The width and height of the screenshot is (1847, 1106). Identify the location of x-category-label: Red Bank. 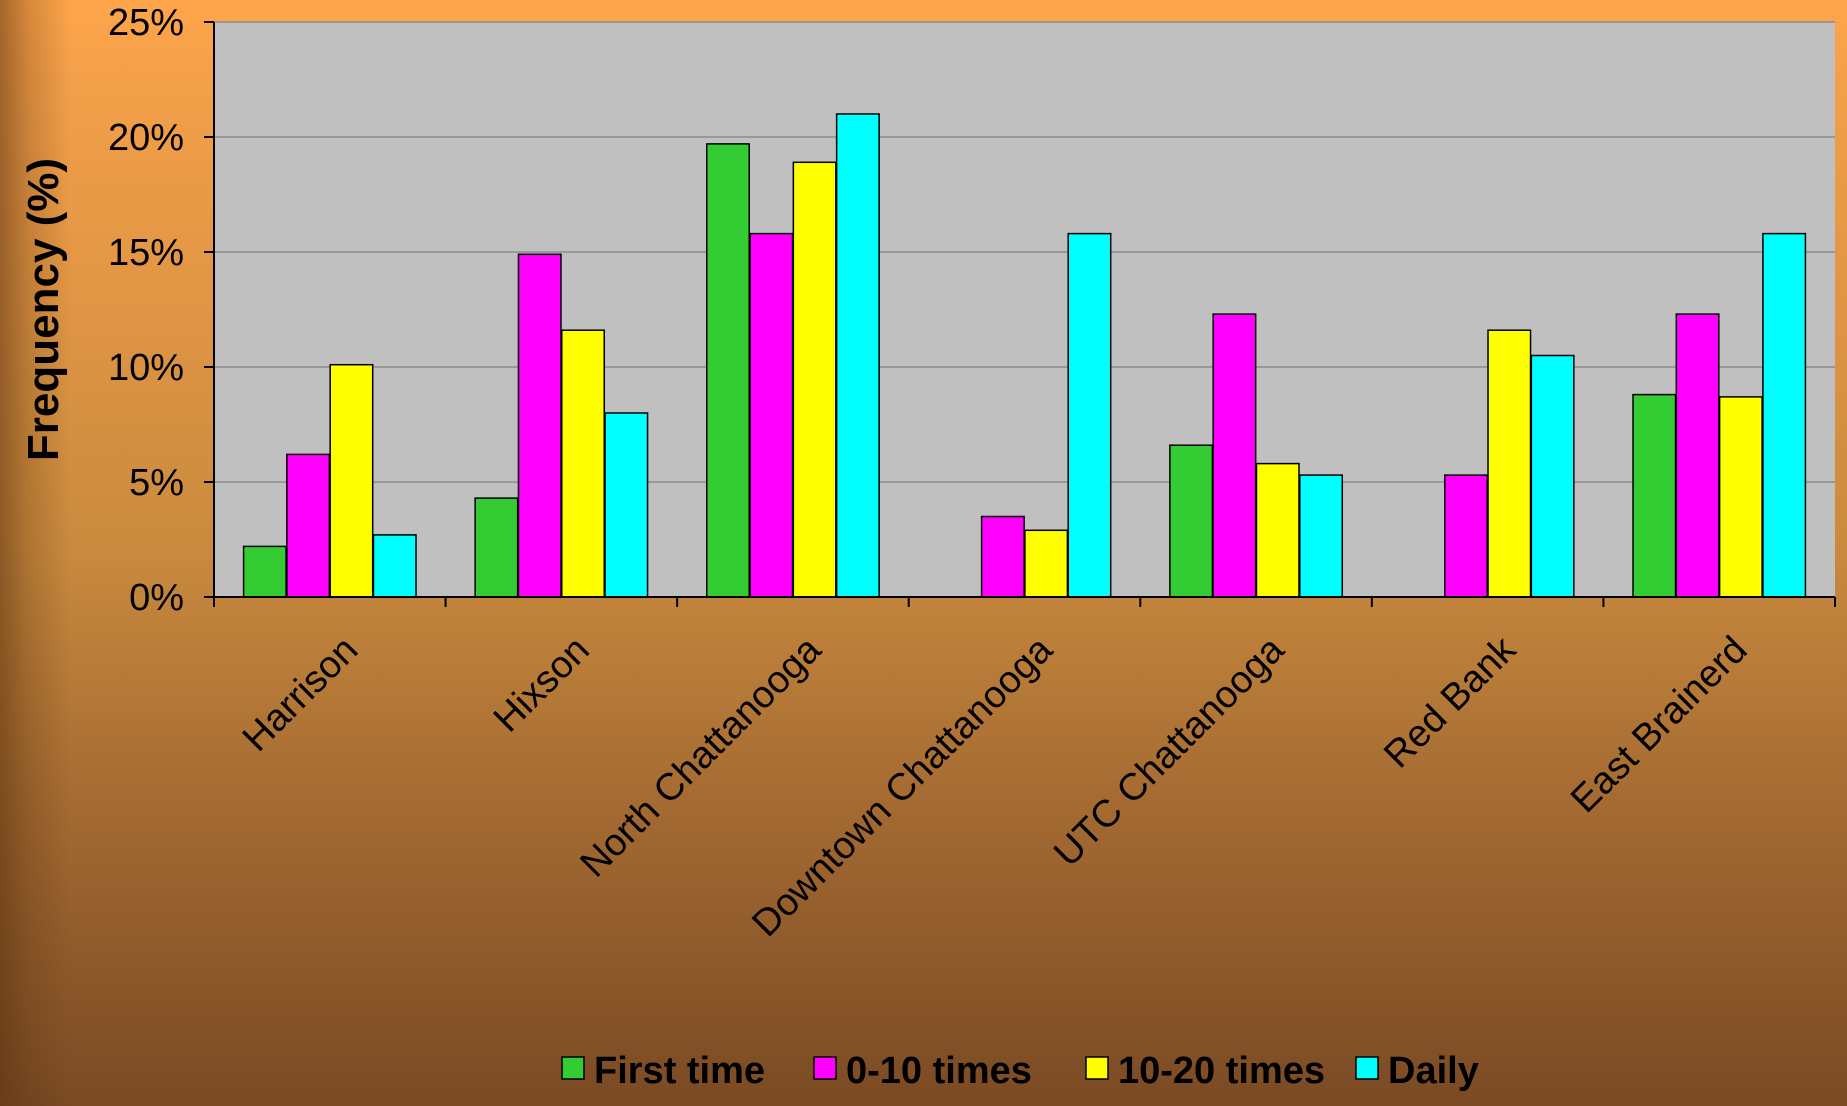
(1450, 702).